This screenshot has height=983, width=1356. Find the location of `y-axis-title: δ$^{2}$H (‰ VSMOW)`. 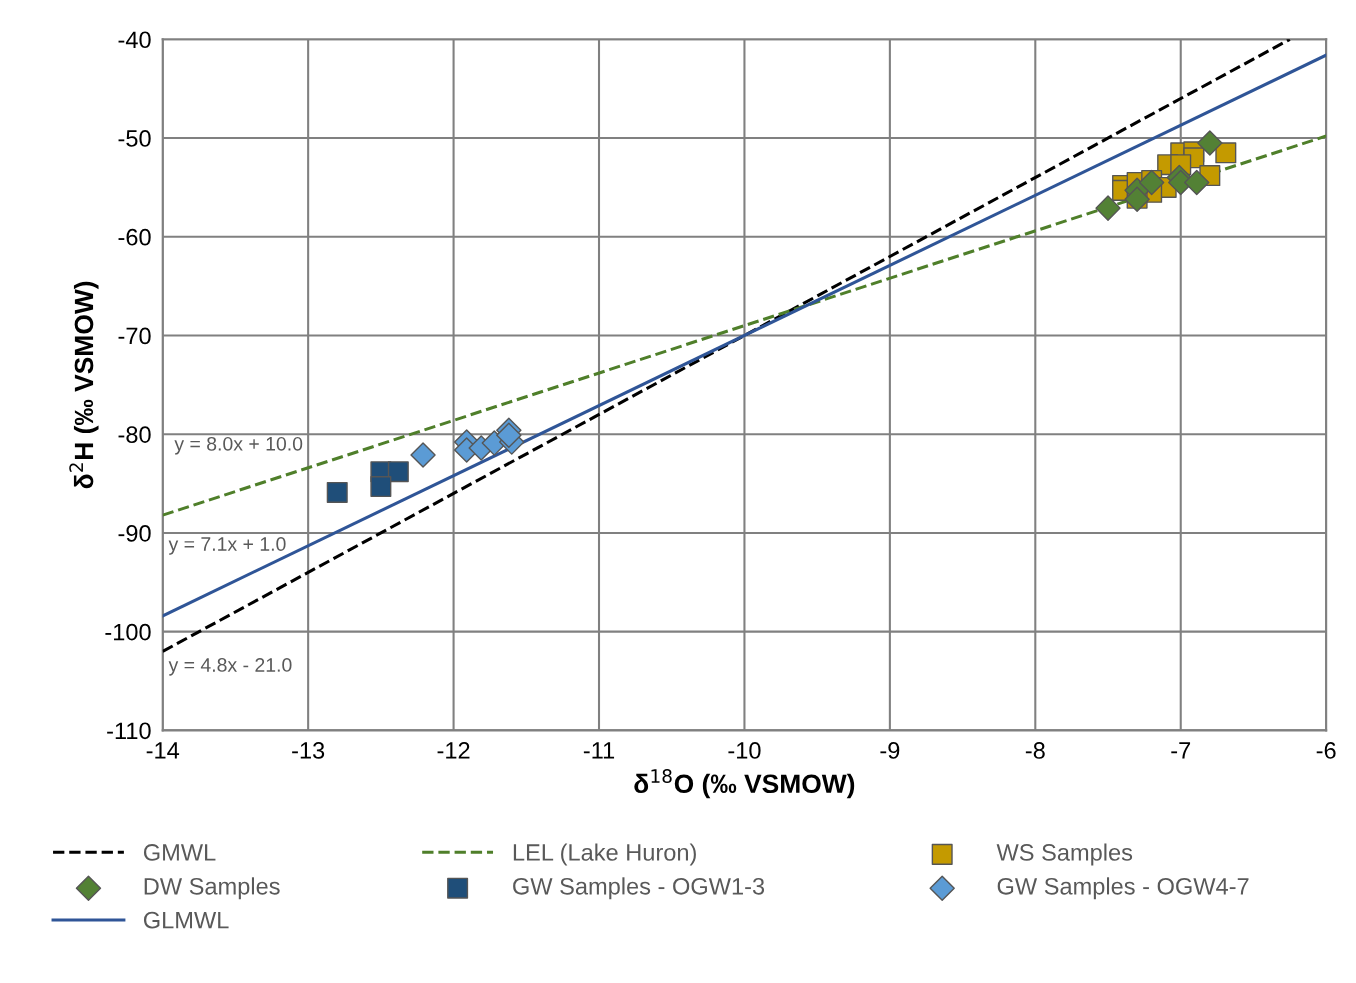

y-axis-title: δ$^{2}$H (‰ VSMOW) is located at coordinates (84, 385).